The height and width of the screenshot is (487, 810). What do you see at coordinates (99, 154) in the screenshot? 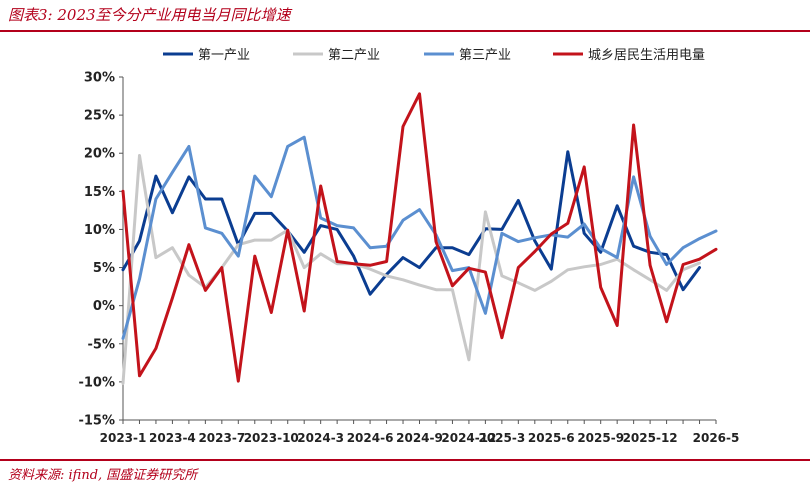
I see `y-tick-label: 20%` at bounding box center [99, 154].